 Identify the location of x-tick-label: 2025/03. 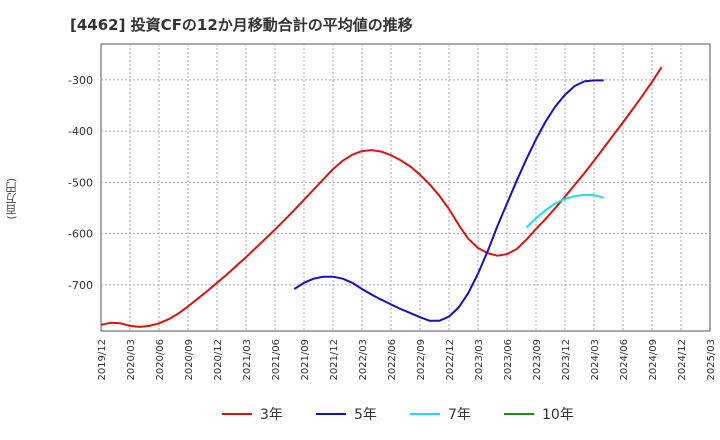
(711, 360).